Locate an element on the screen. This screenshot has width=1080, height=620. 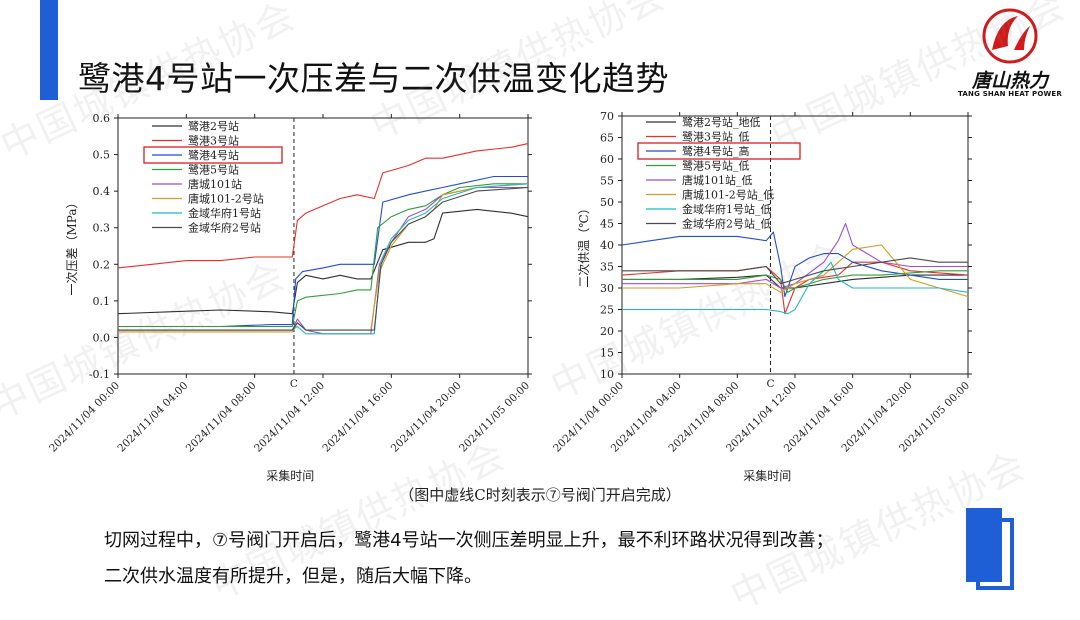
chart-1-legend-label: 金域华府1号站 is located at coordinates (224, 213).